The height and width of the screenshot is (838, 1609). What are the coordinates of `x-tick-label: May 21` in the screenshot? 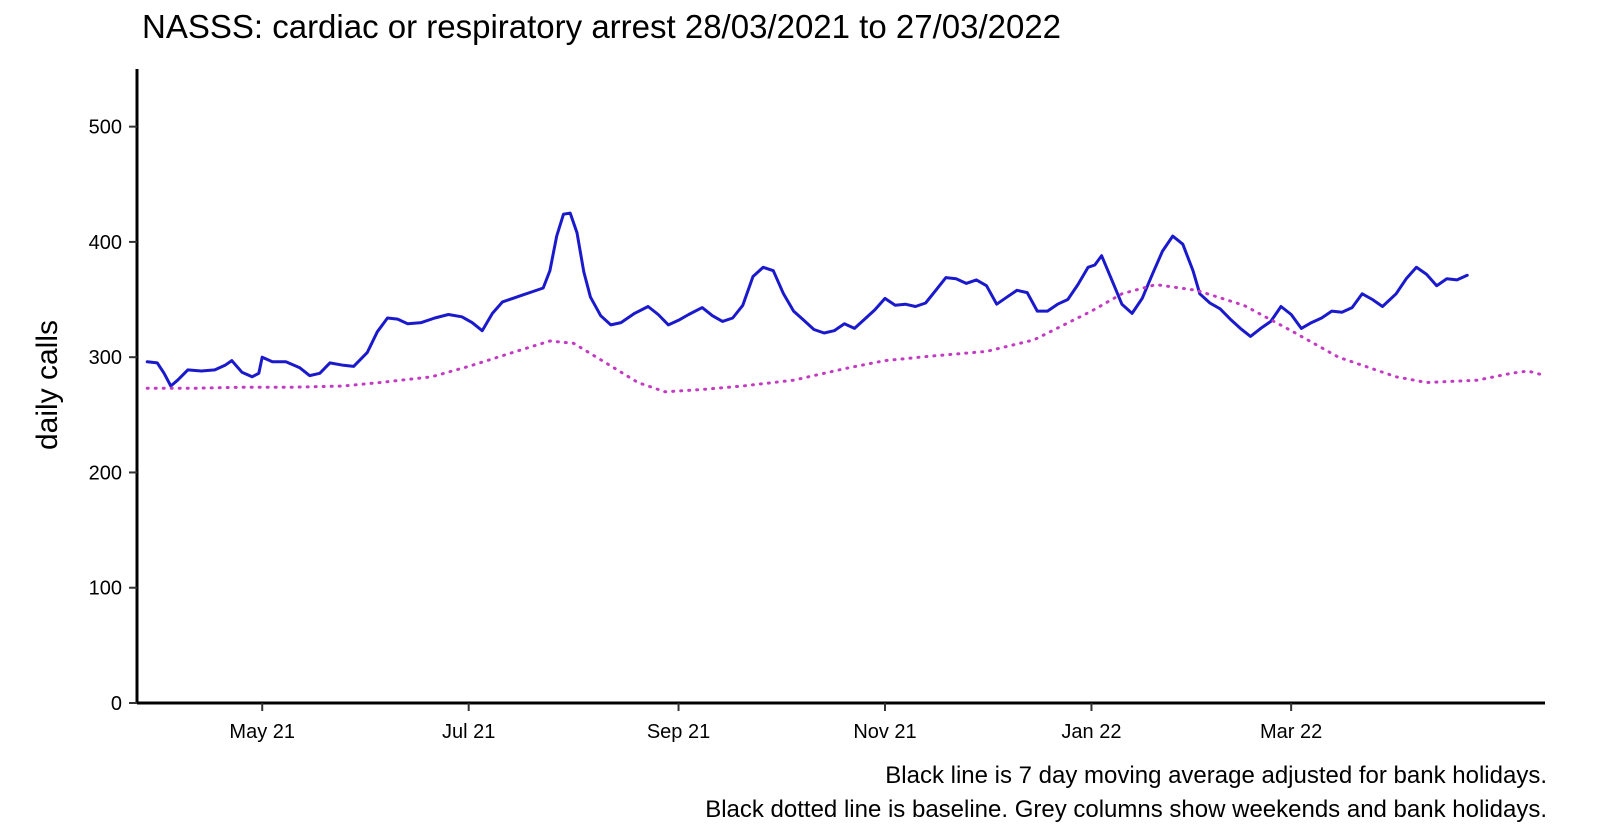 It's located at (262, 732).